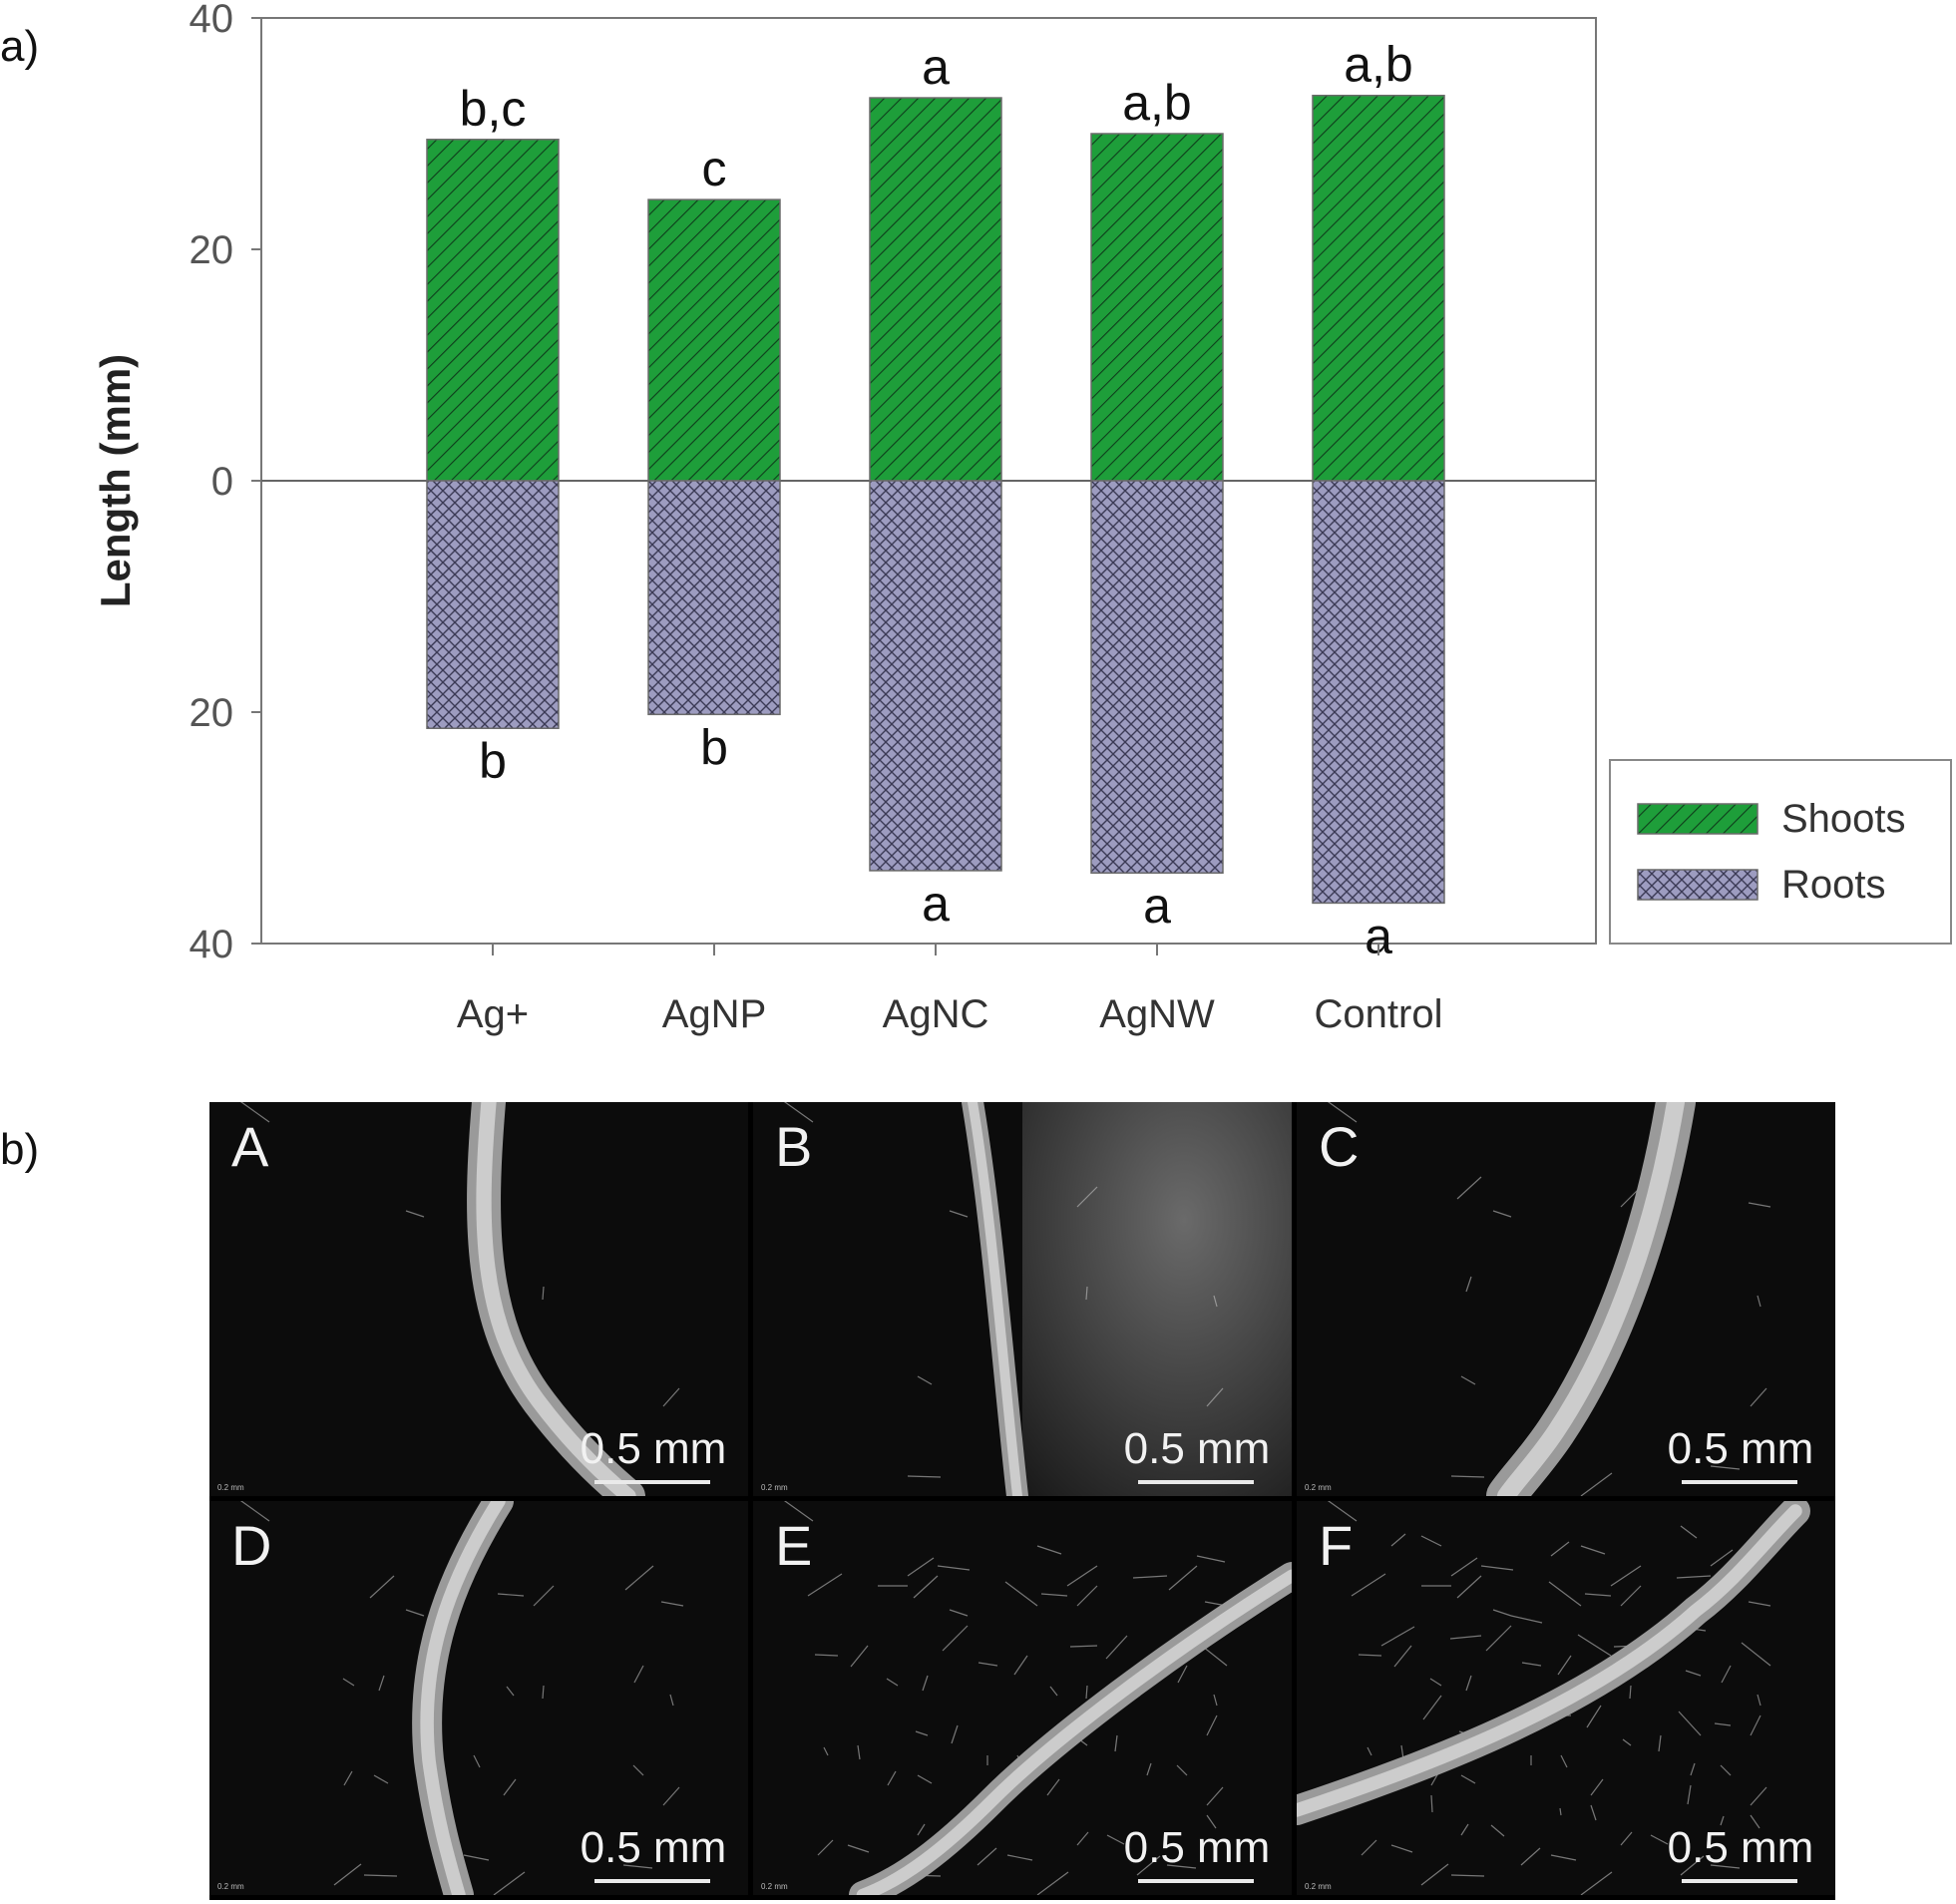 The width and height of the screenshot is (1956, 1904). Describe the element at coordinates (1843, 819) in the screenshot. I see `legend-label-shoots: Shoots` at that location.